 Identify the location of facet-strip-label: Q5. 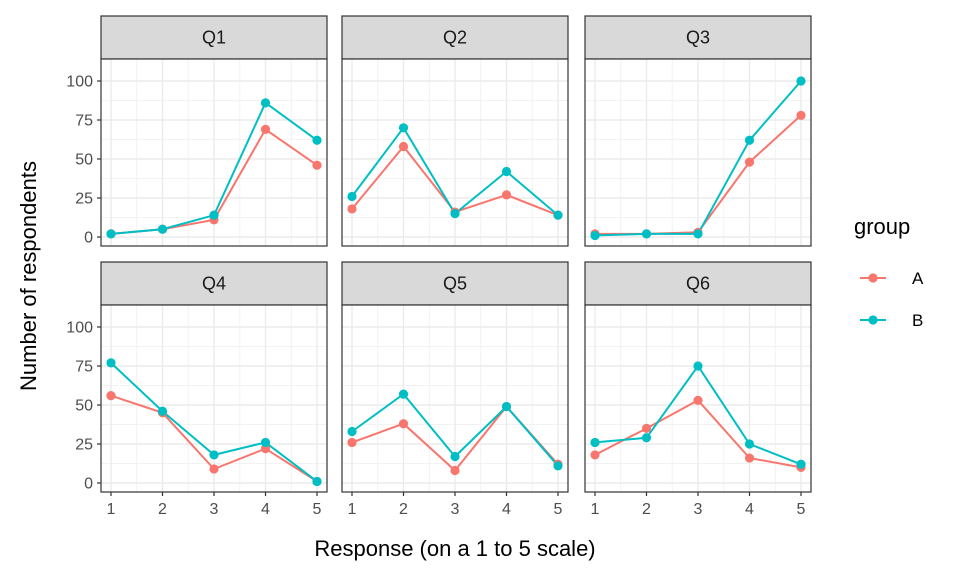
(455, 284).